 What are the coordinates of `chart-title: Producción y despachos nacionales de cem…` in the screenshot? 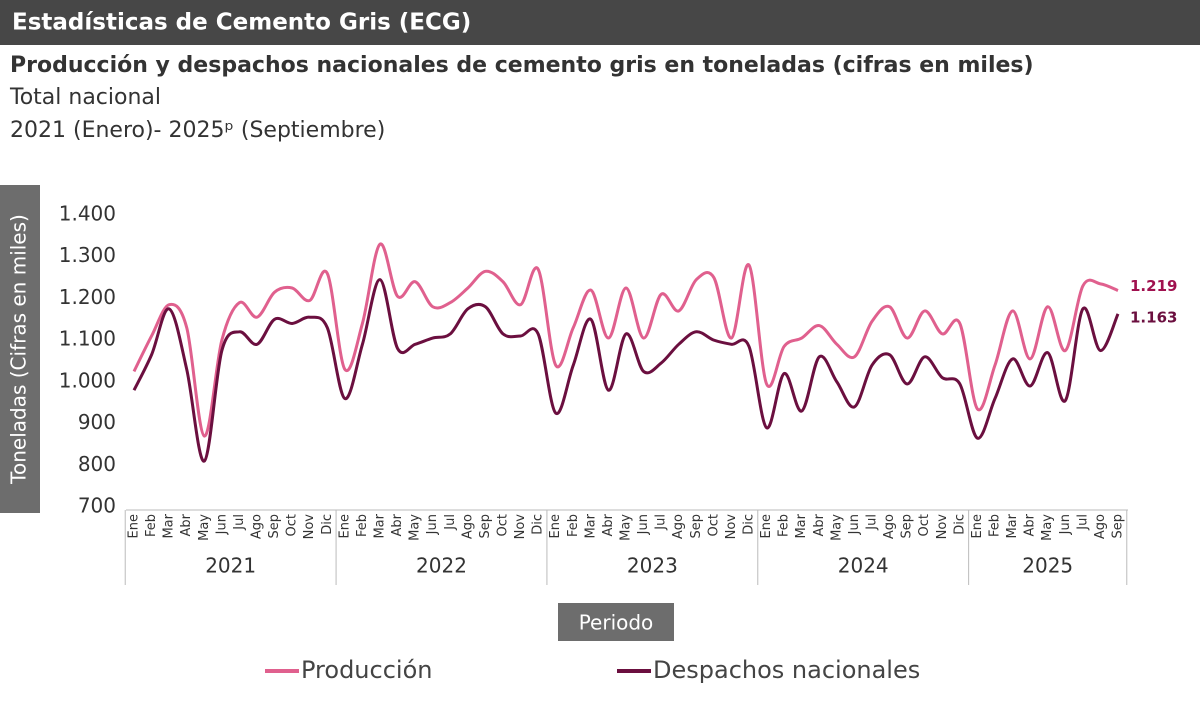 It's located at (522, 65).